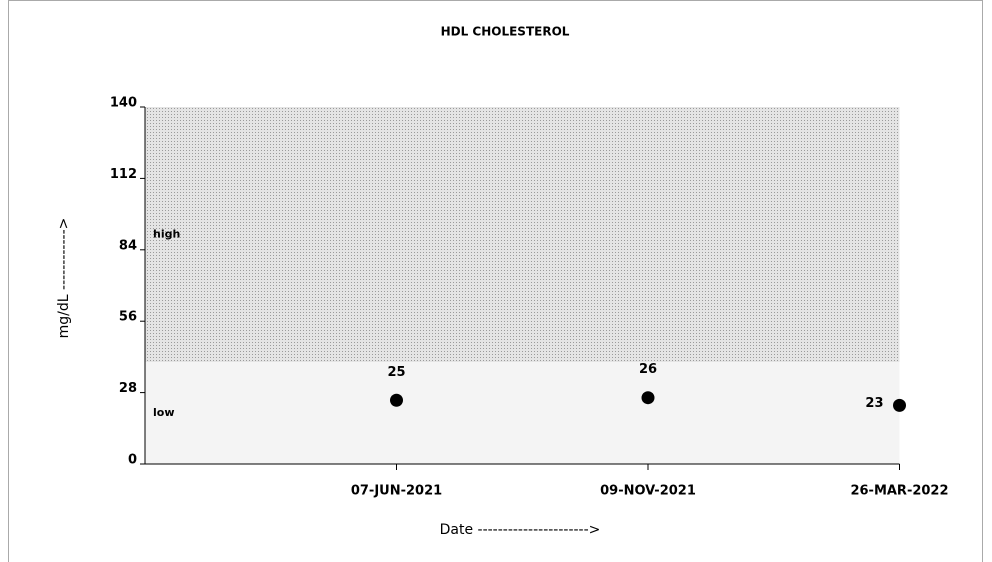  What do you see at coordinates (123, 103) in the screenshot?
I see `y-tick-label: 140` at bounding box center [123, 103].